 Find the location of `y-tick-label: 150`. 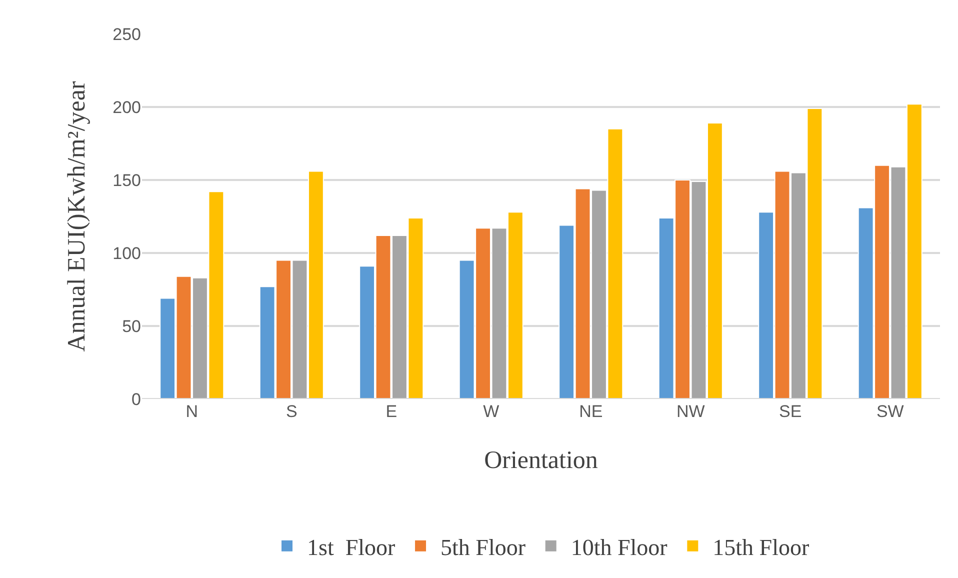

y-tick-label: 150 is located at coordinates (126, 180).